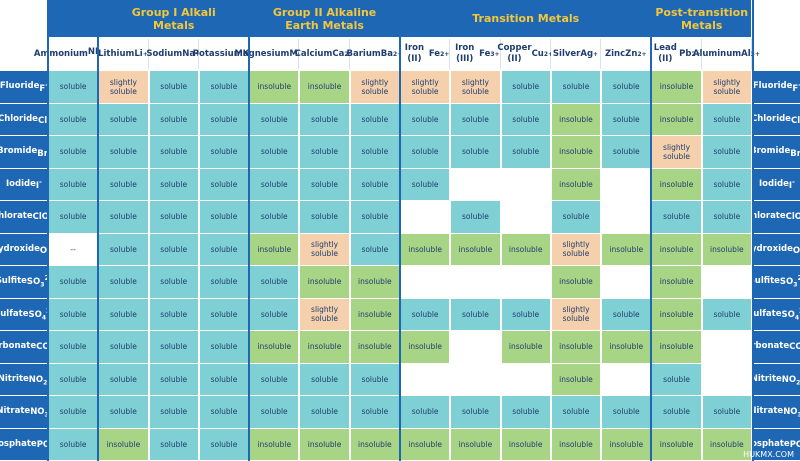 Image resolution: width=800 pixels, height=461 pixels. What do you see at coordinates (768, 248) in the screenshot?
I see `ion-name: Hydroxide` at bounding box center [768, 248].